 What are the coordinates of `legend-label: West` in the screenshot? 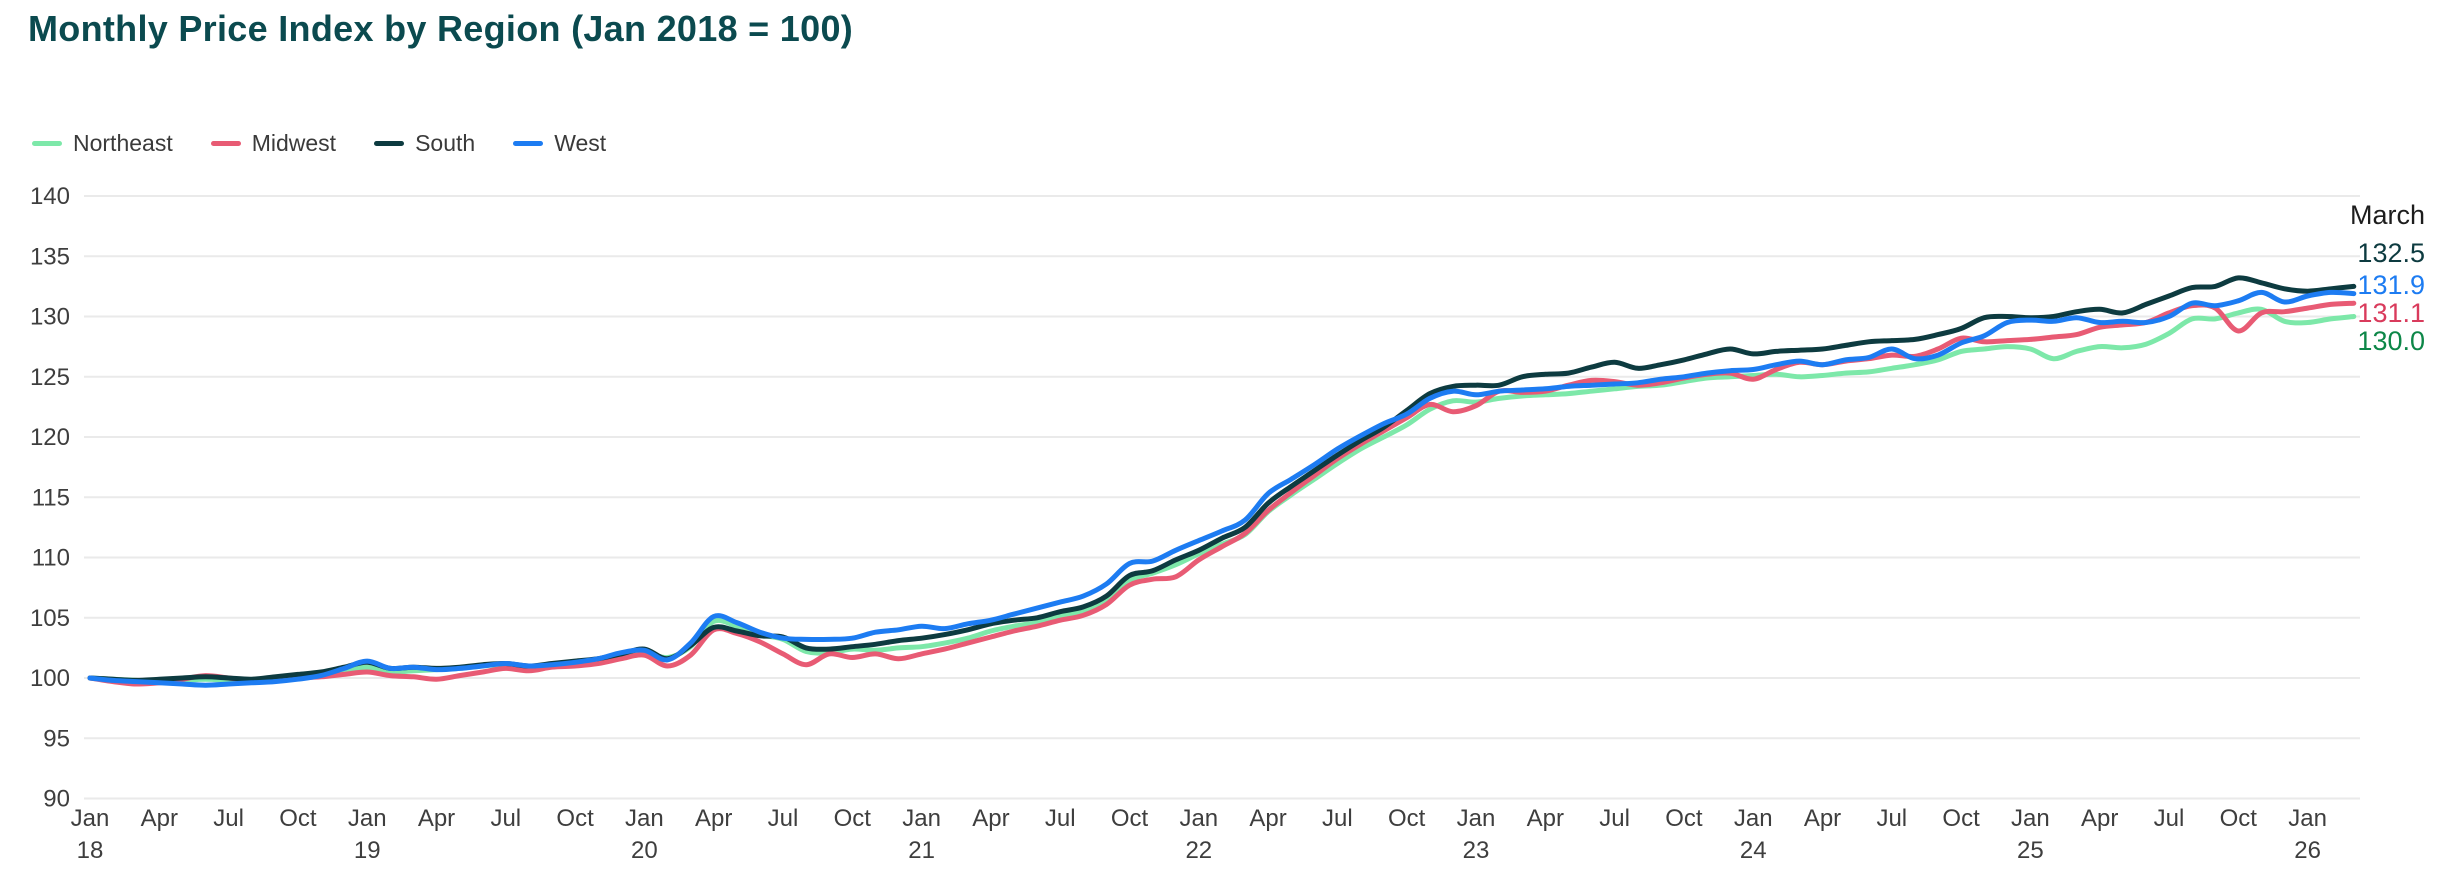 It's located at (580, 143).